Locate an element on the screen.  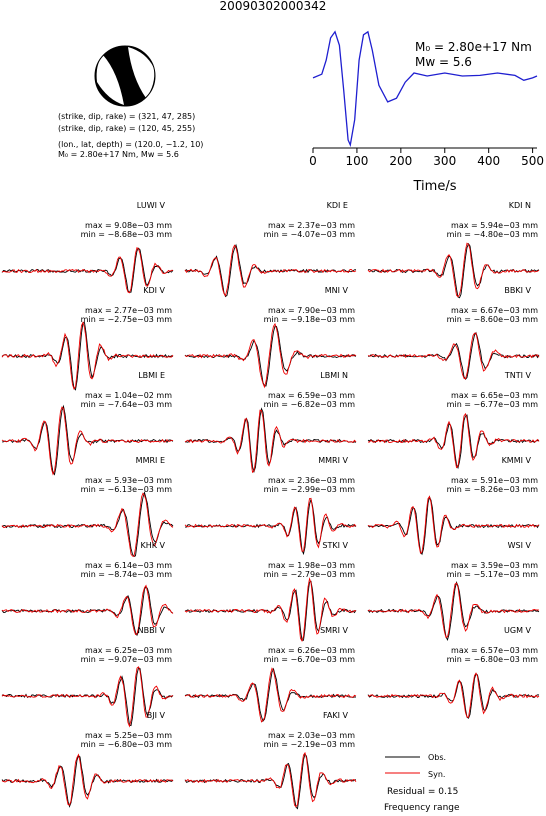
max-label: max = 2.36e−03 mm is located at coordinates (311, 480).